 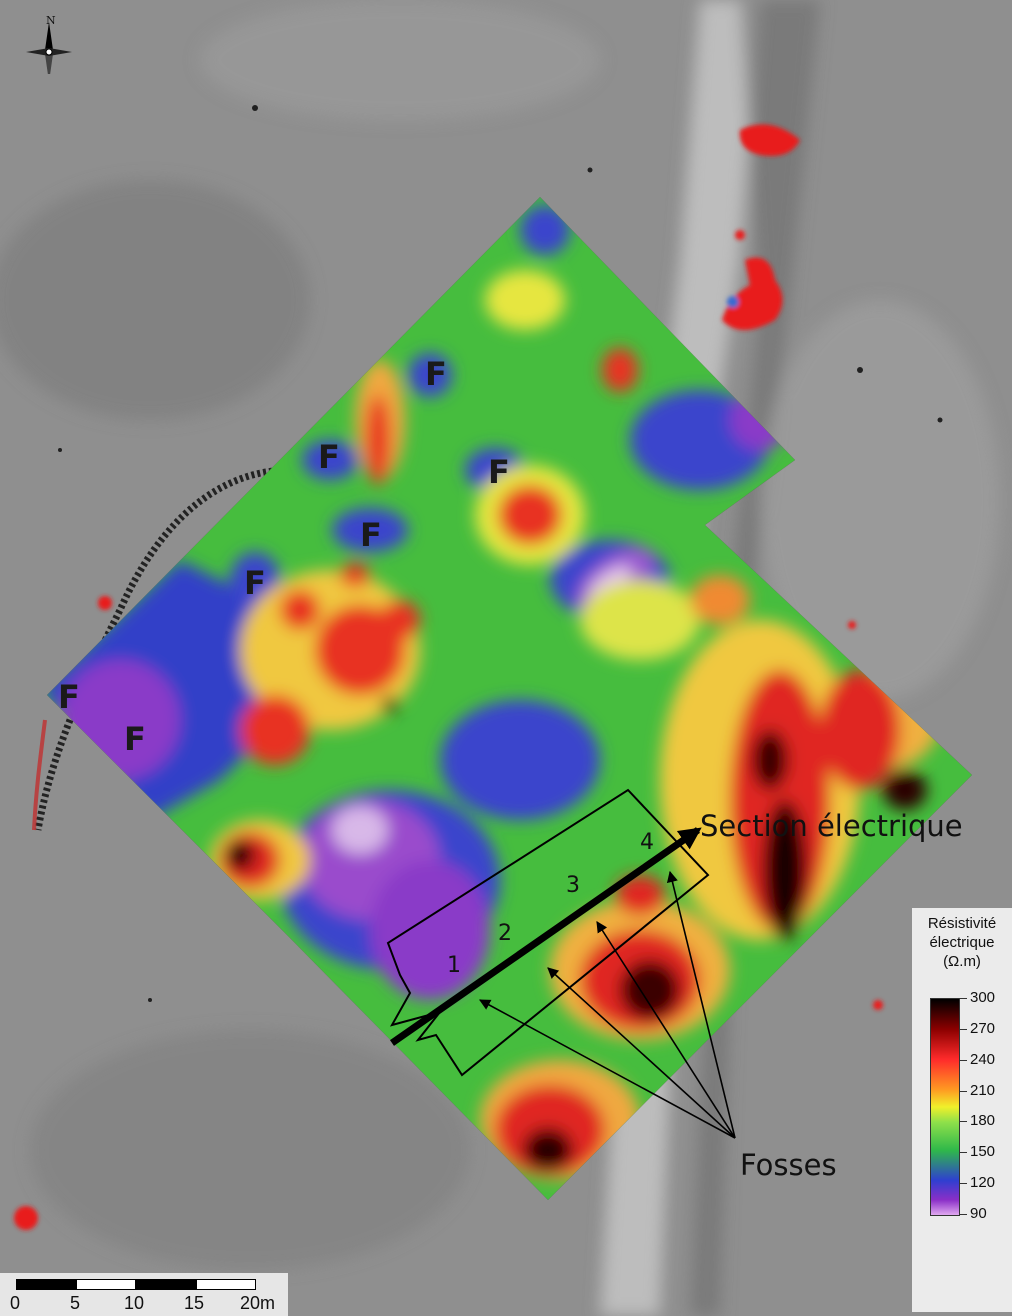 What do you see at coordinates (51, 20) in the screenshot?
I see `north-label: N` at bounding box center [51, 20].